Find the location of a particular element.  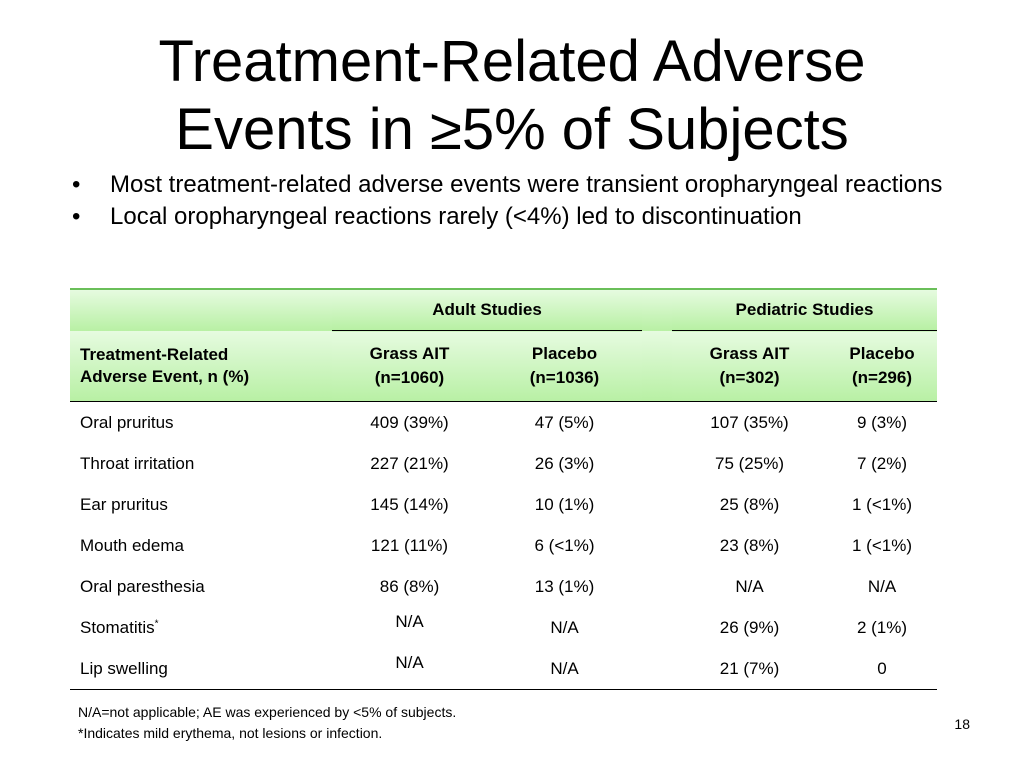

event-header-line-1: Treatment-Related is located at coordinates (154, 354).